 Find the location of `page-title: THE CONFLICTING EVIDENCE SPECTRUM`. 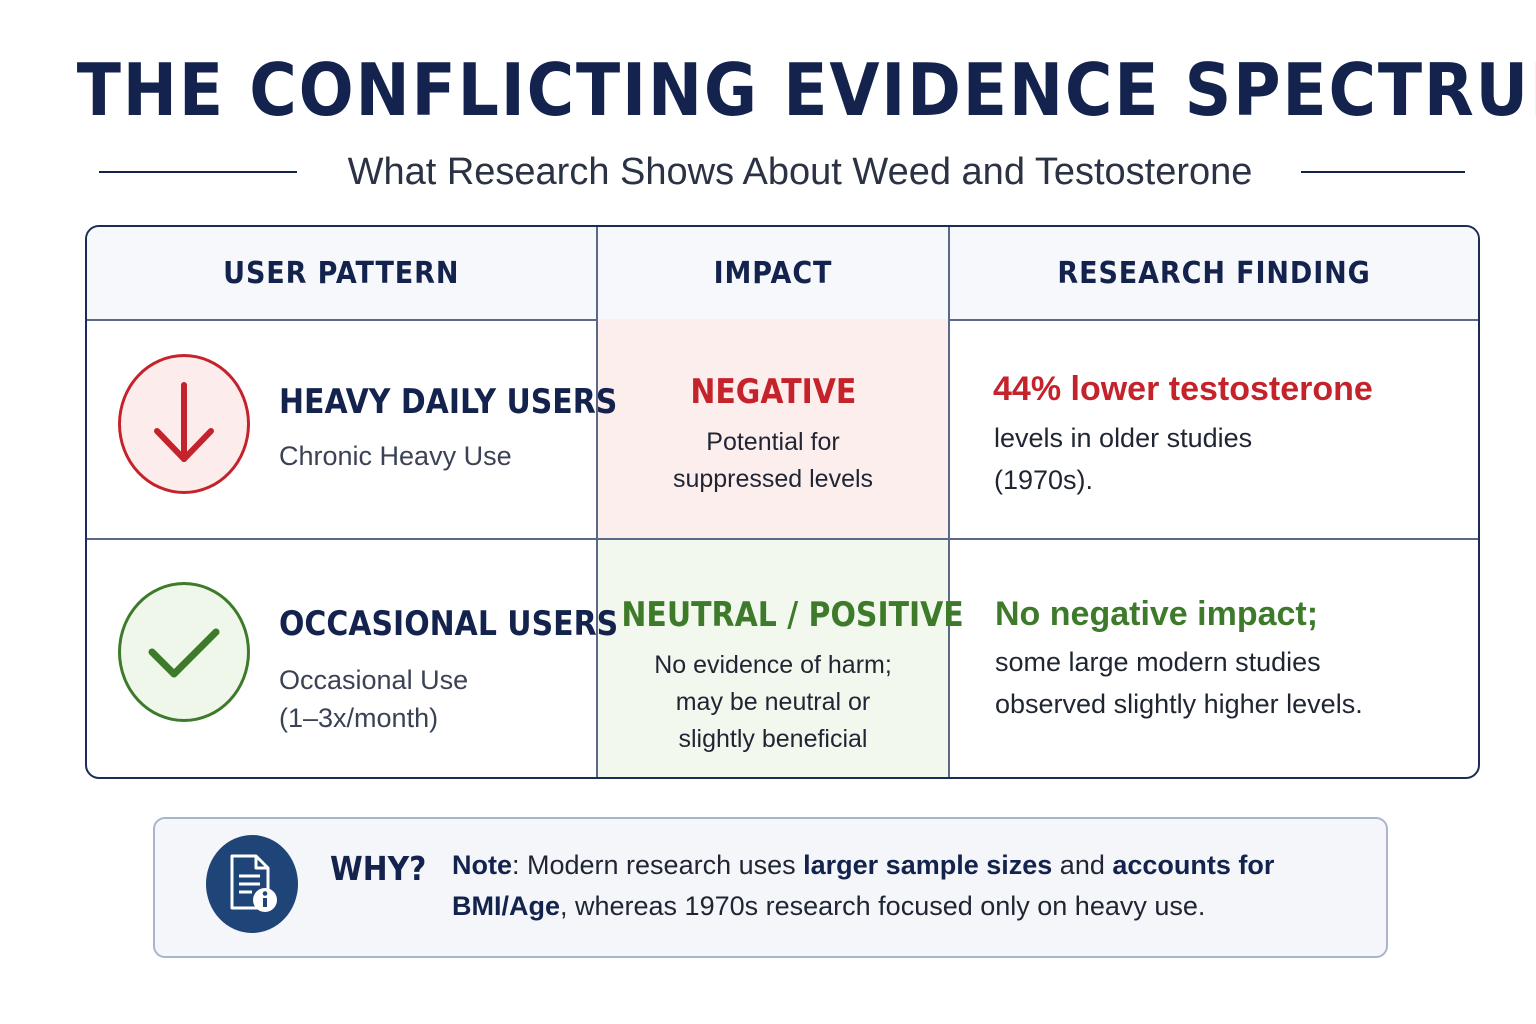

page-title: THE CONFLICTING EVIDENCE SPECTRUM is located at coordinates (806, 90).